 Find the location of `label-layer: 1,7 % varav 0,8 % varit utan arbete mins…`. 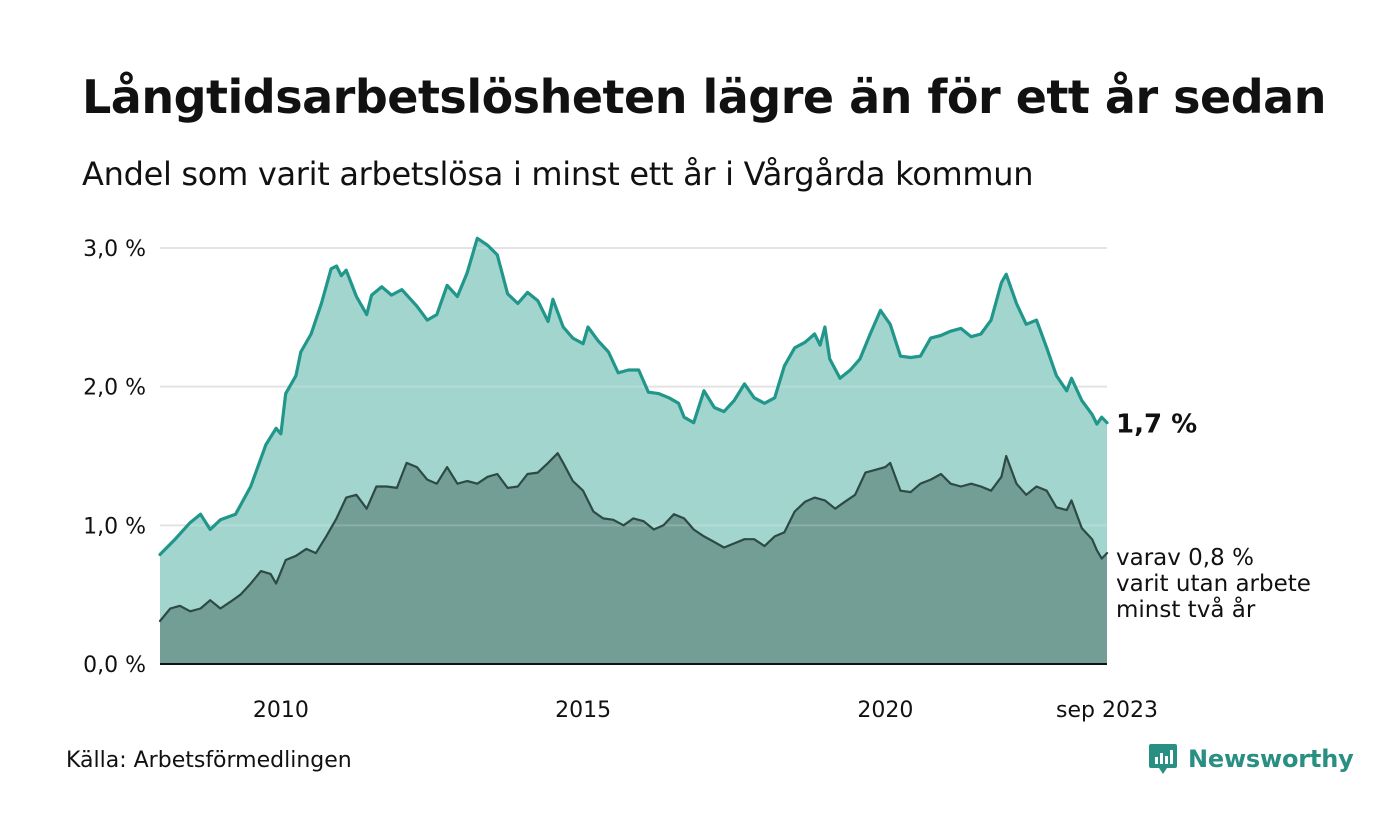

label-layer: 1,7 % varav 0,8 % varit utan arbete mins… is located at coordinates (1213, 516).